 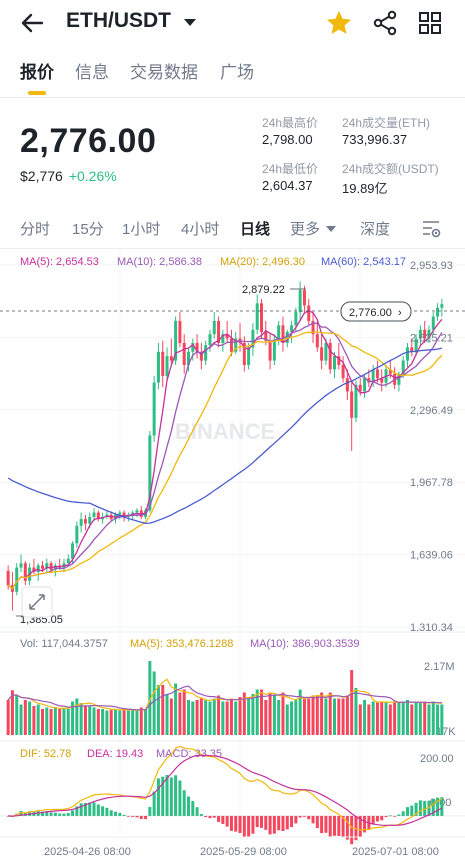 I want to click on interval-depth: 深度, so click(x=375, y=229).